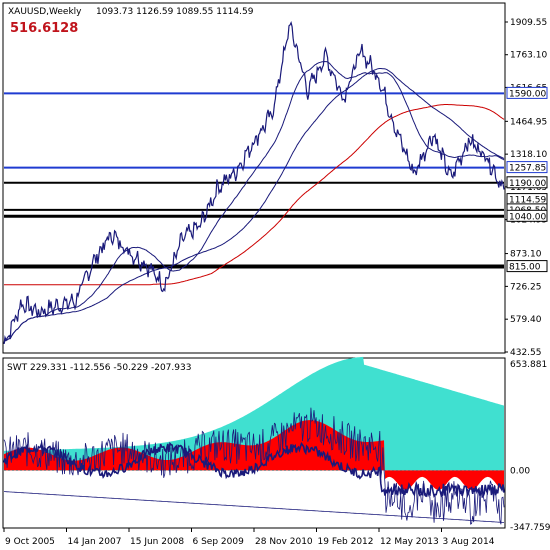 The height and width of the screenshot is (550, 550). What do you see at coordinates (30, 542) in the screenshot?
I see `time-tick-label: 9 Oct 2005` at bounding box center [30, 542].